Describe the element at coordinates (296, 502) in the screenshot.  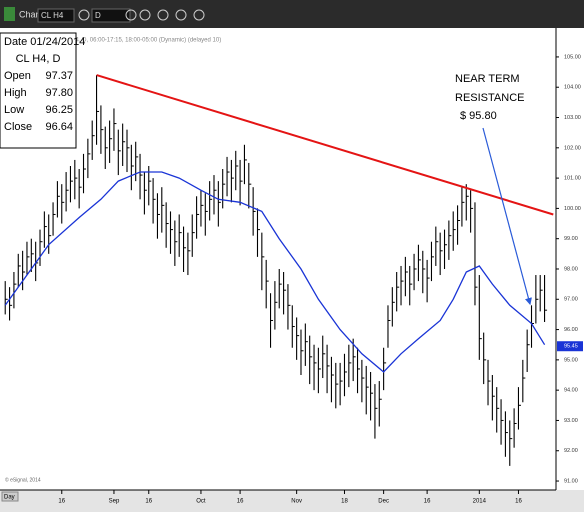
I see `x-tick-label: Nov` at that location.